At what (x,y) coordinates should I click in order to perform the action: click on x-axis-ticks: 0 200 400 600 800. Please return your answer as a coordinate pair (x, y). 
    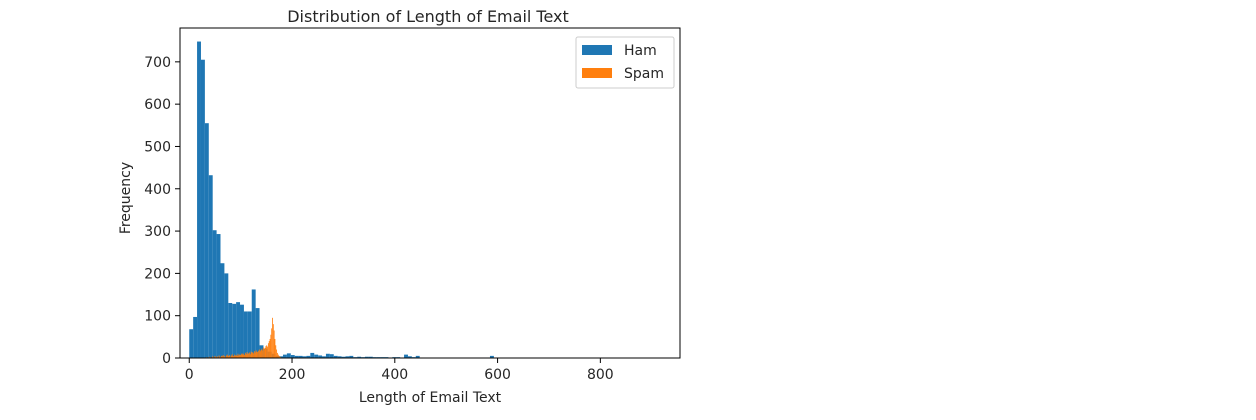
    Looking at the image, I should click on (399, 370).